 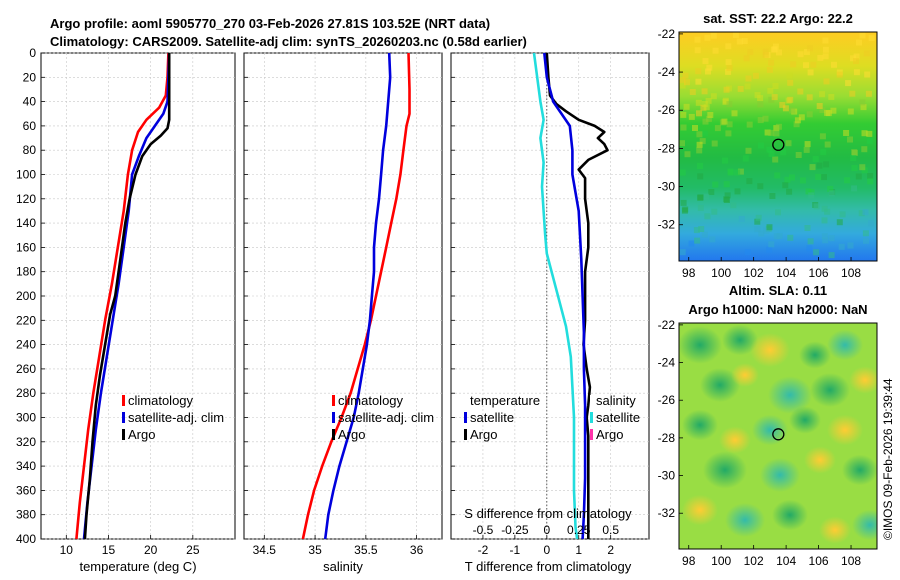 I want to click on map-x-tick-label: 100, so click(x=721, y=561).